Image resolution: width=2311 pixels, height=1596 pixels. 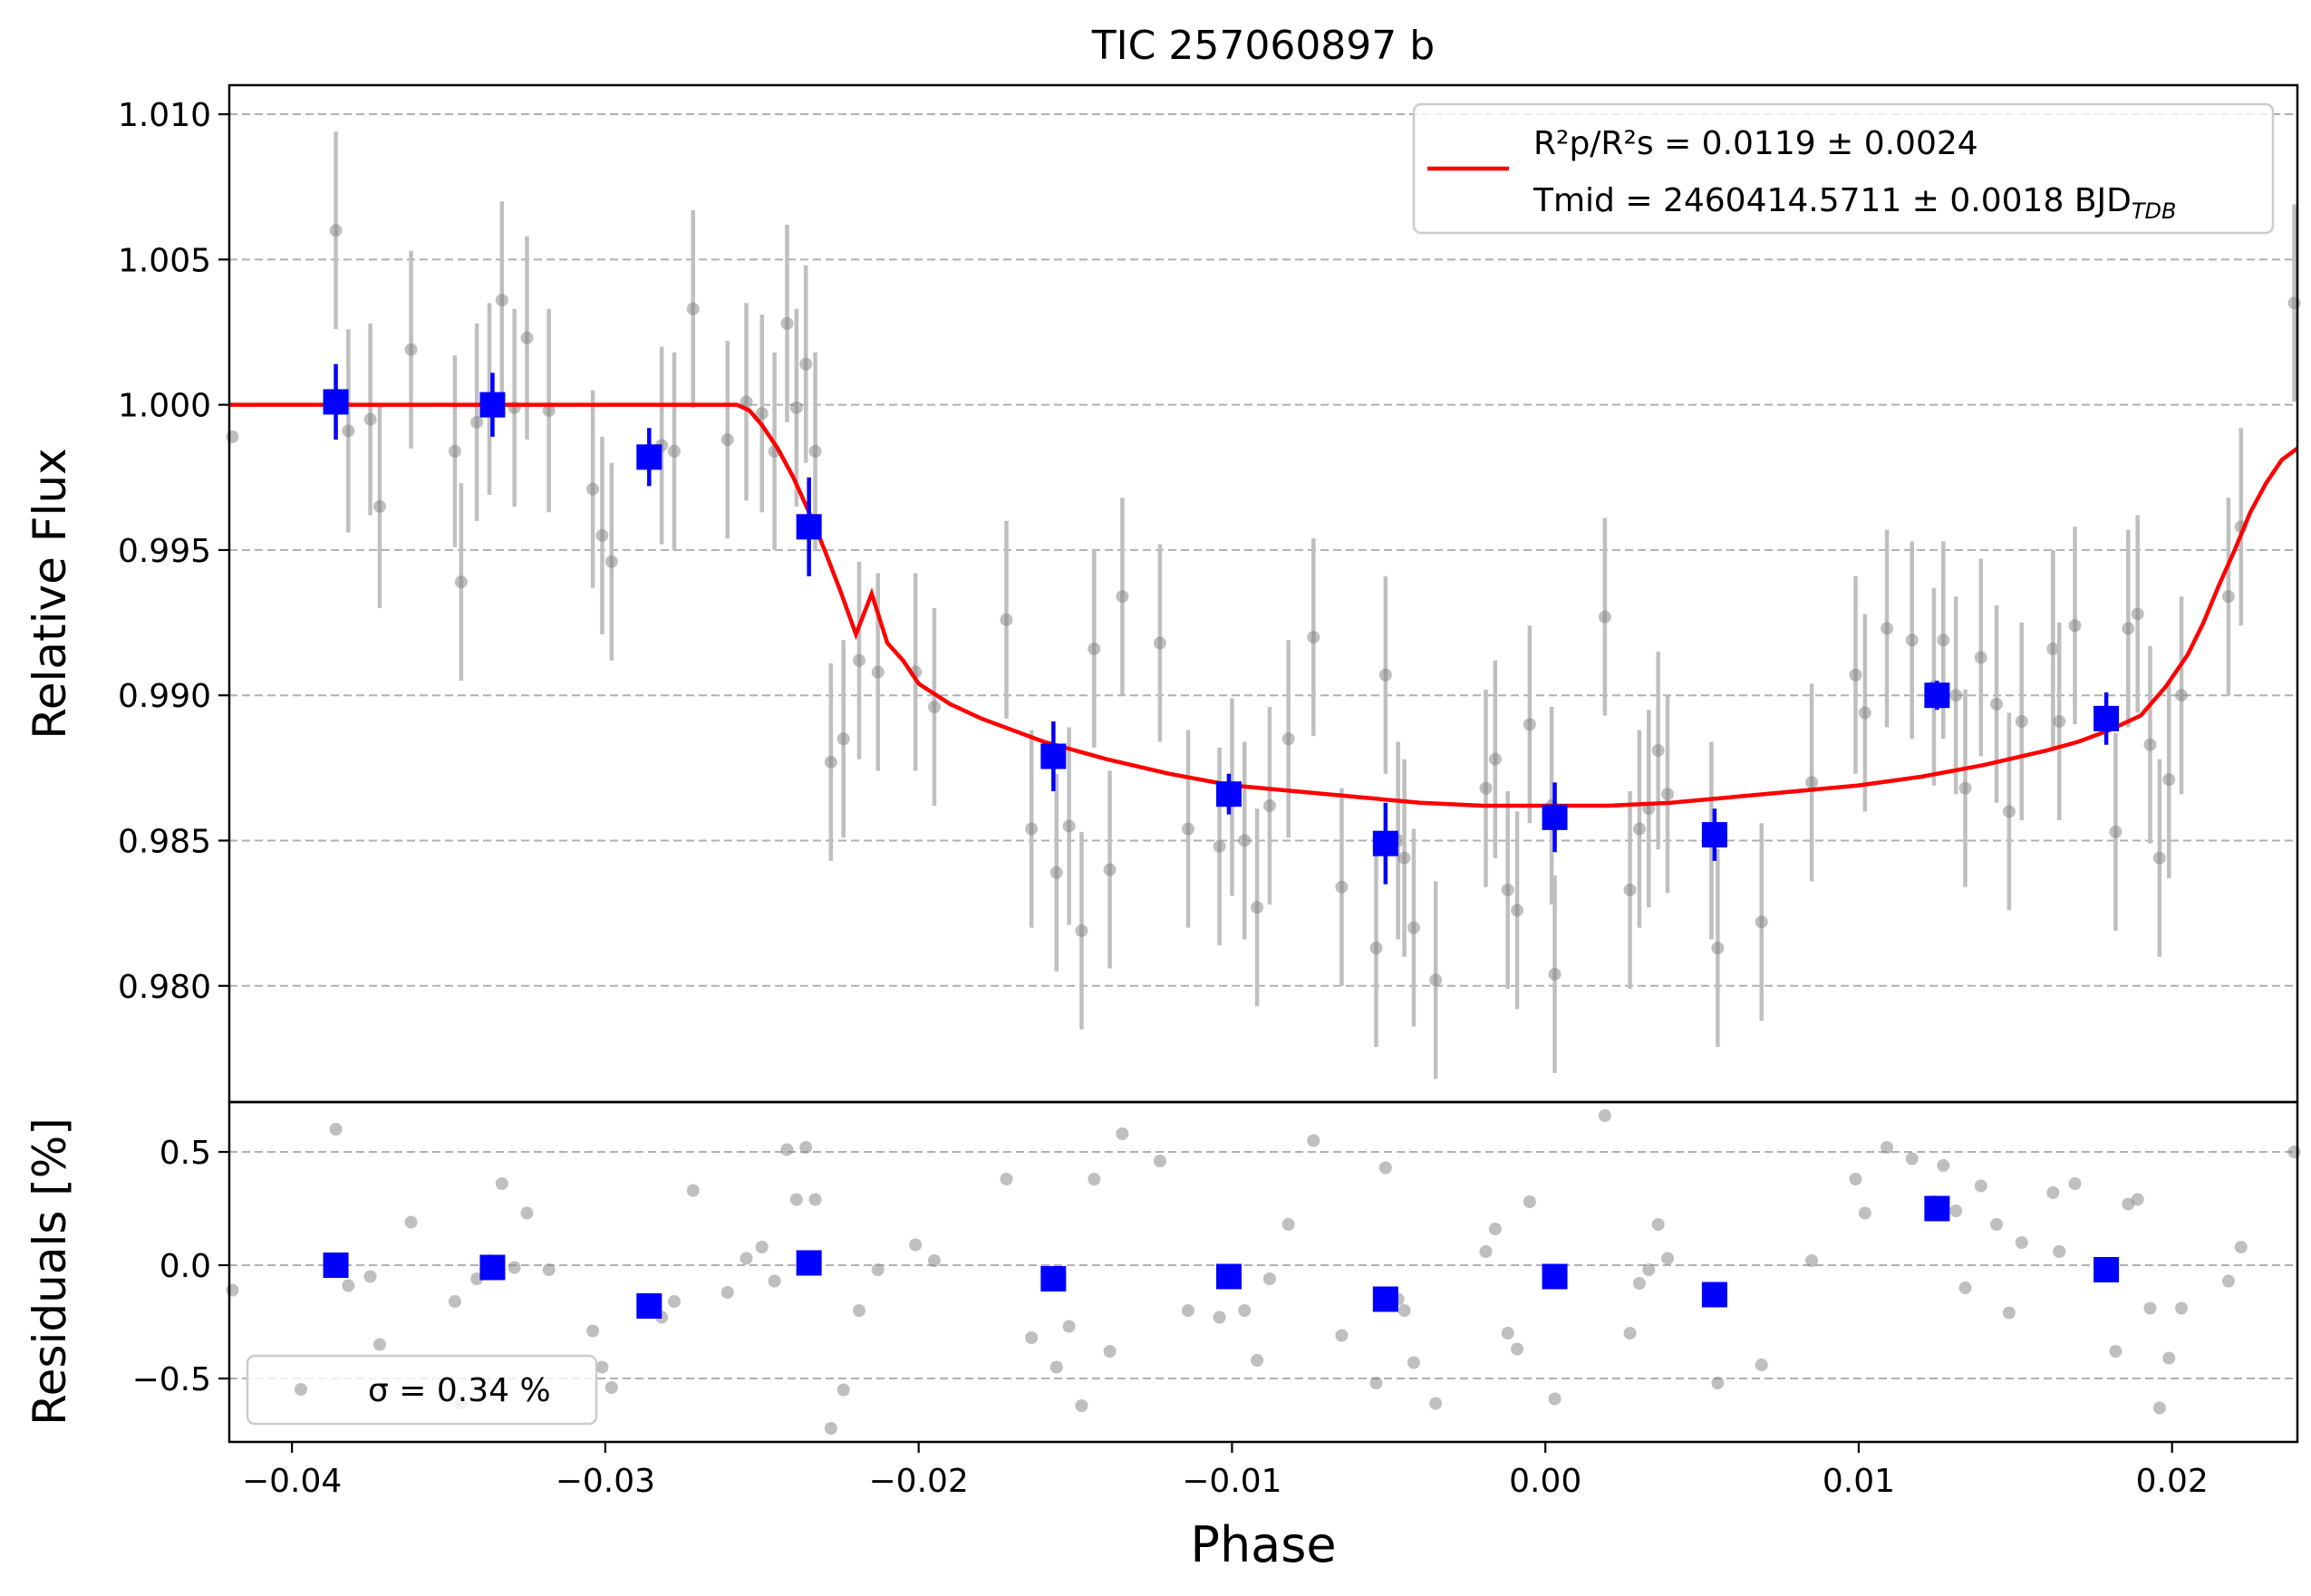 I want to click on flux-y-tick-label: 0.985, so click(x=164, y=841).